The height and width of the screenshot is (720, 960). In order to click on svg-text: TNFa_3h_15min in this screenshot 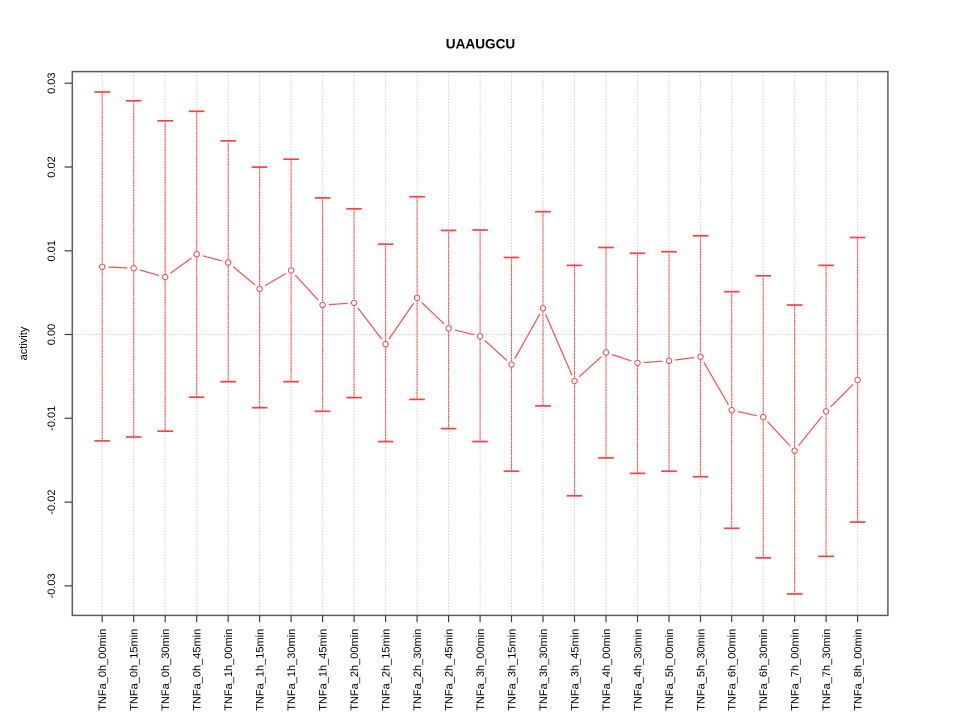, I will do `click(513, 670)`.